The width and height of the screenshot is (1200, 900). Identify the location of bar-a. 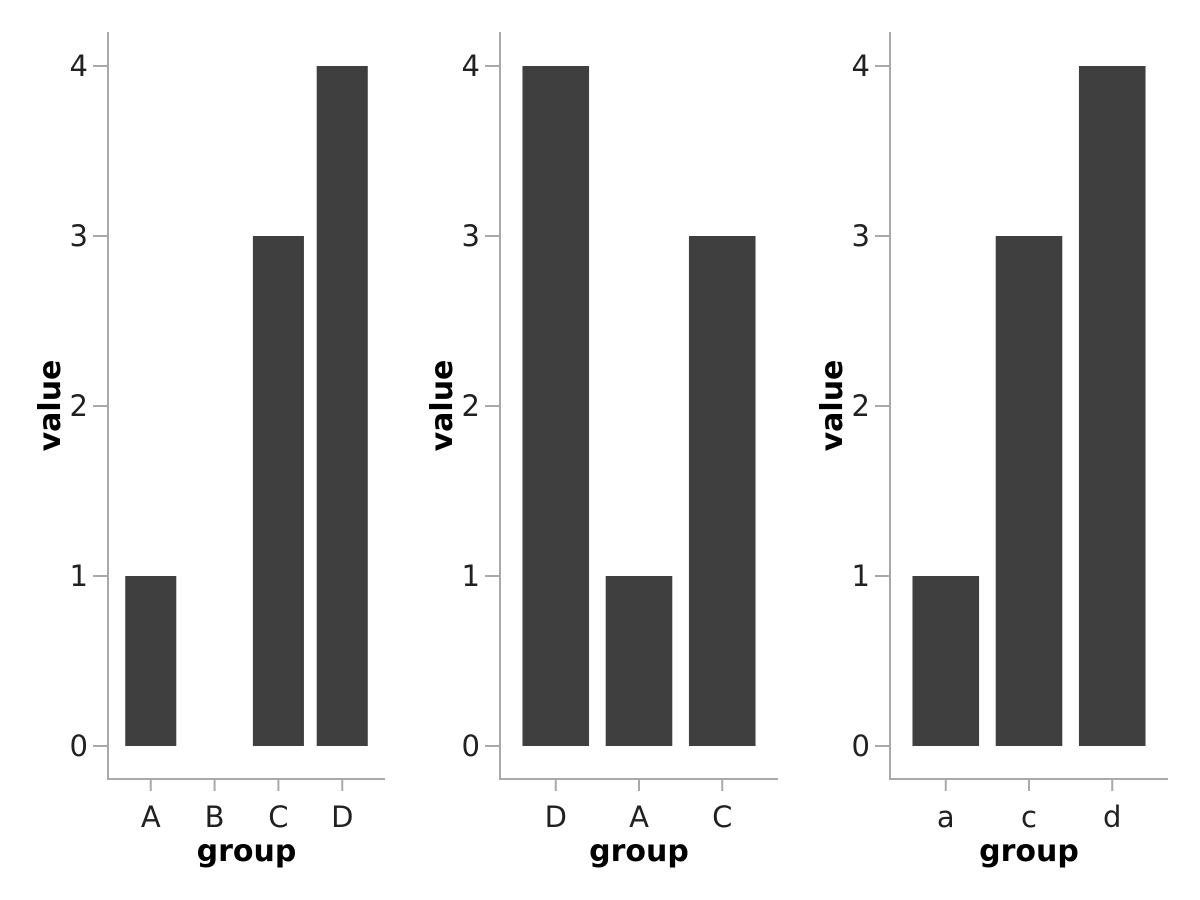
(946, 661).